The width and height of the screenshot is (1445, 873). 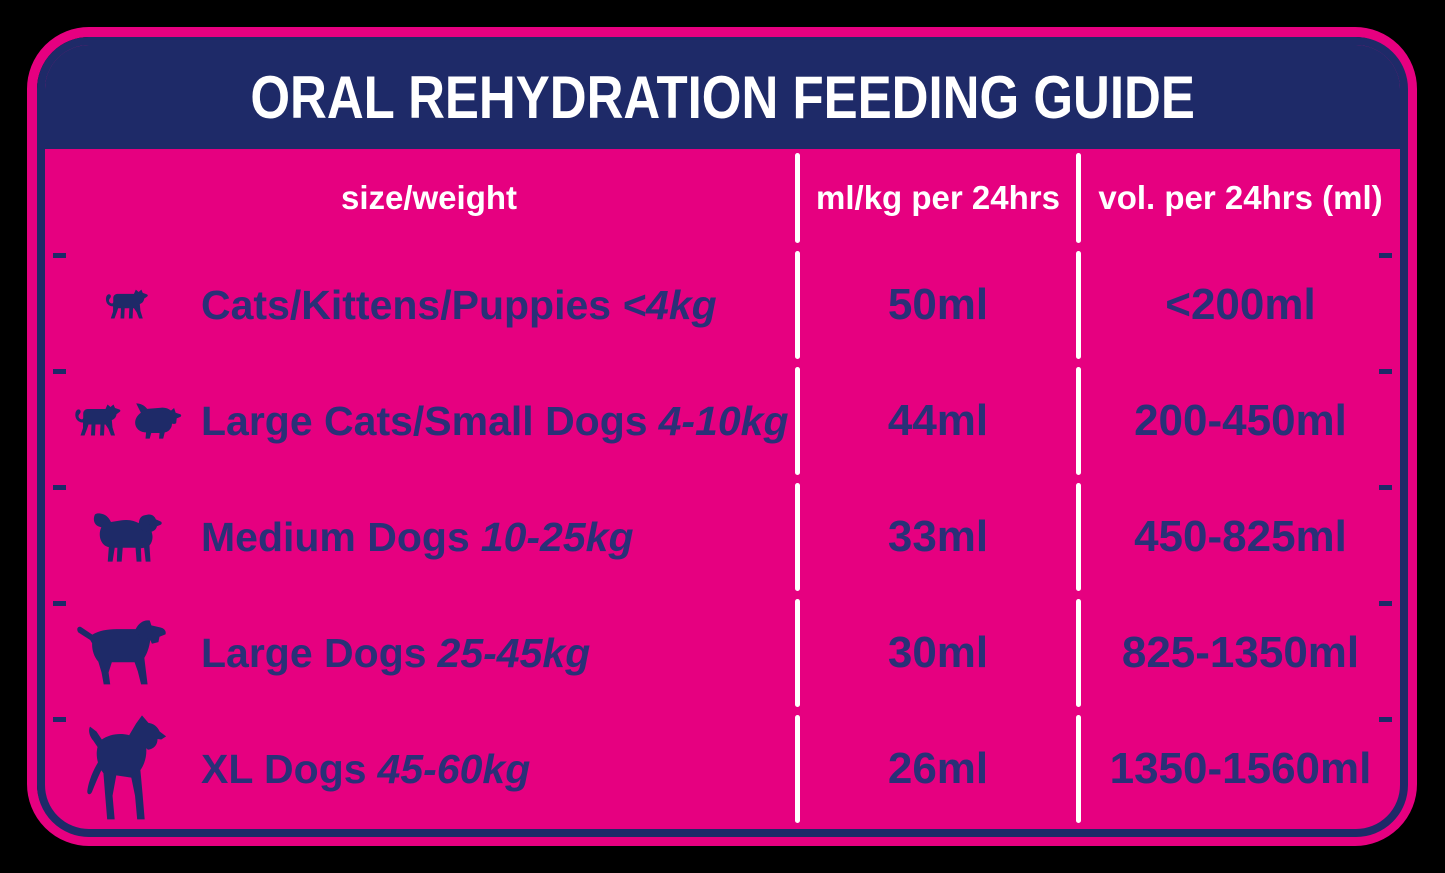 What do you see at coordinates (454, 768) in the screenshot?
I see `row-weight: 45-60kg` at bounding box center [454, 768].